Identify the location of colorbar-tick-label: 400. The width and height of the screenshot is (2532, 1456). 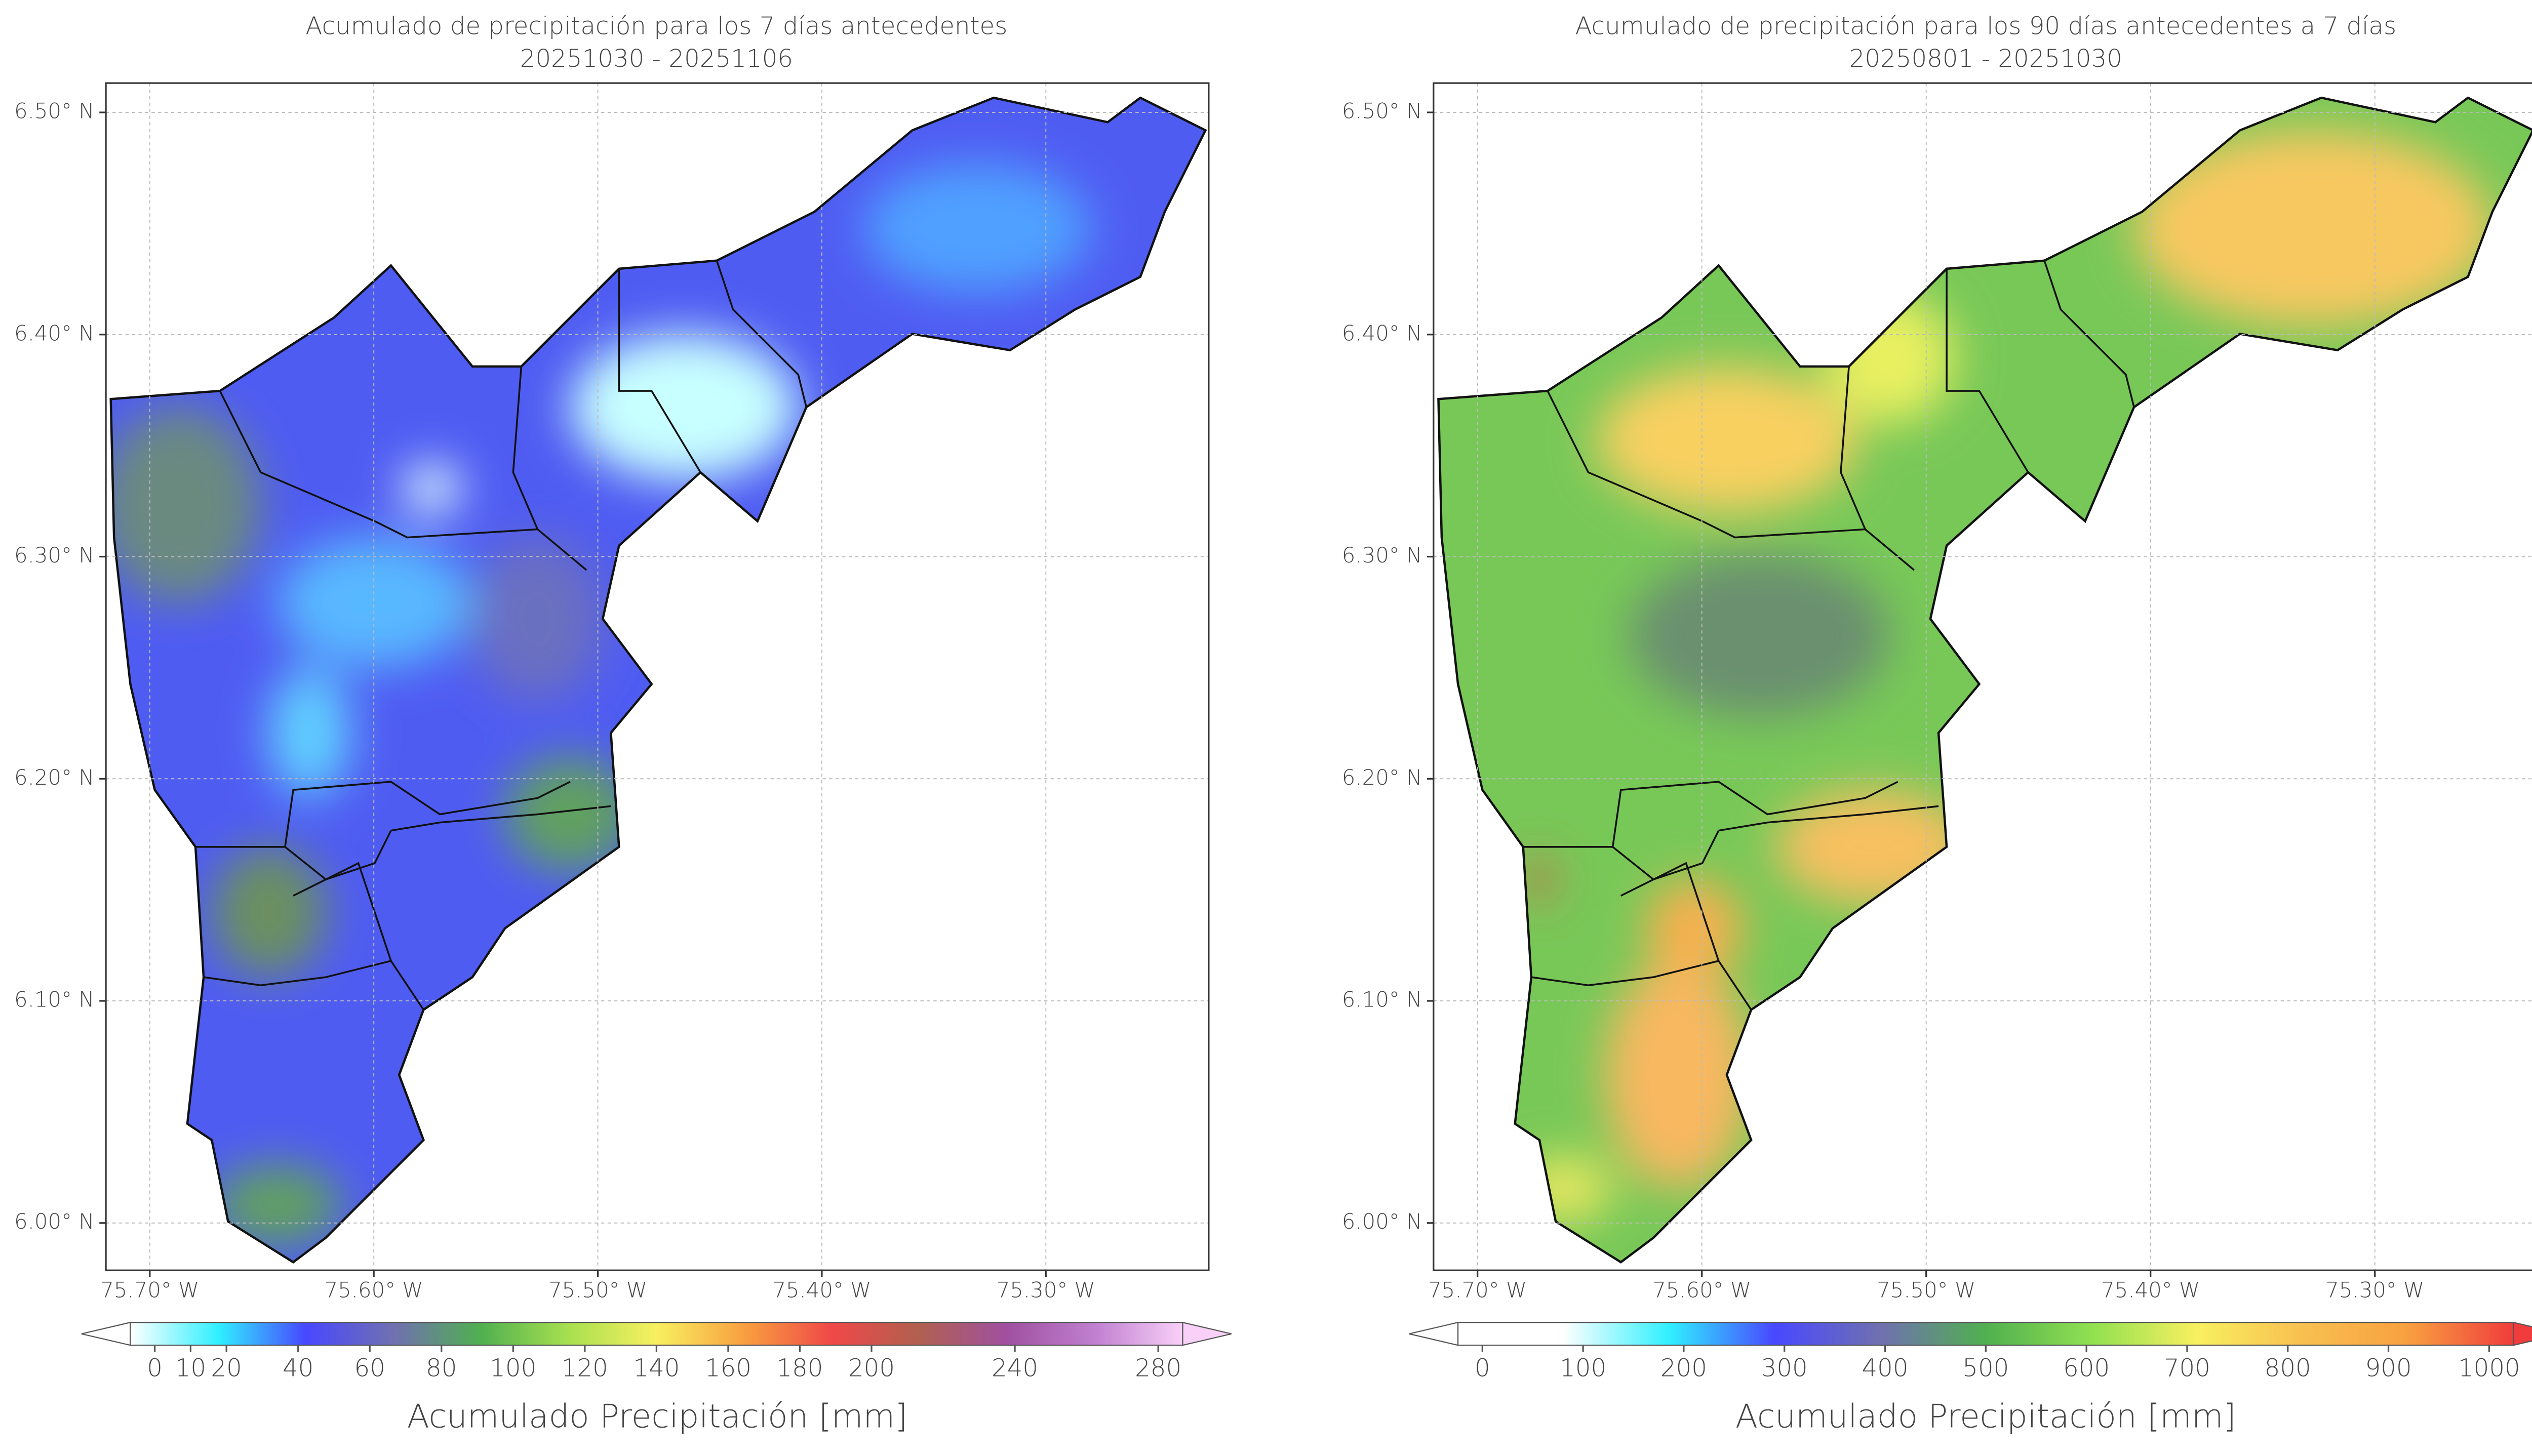
(1885, 1368).